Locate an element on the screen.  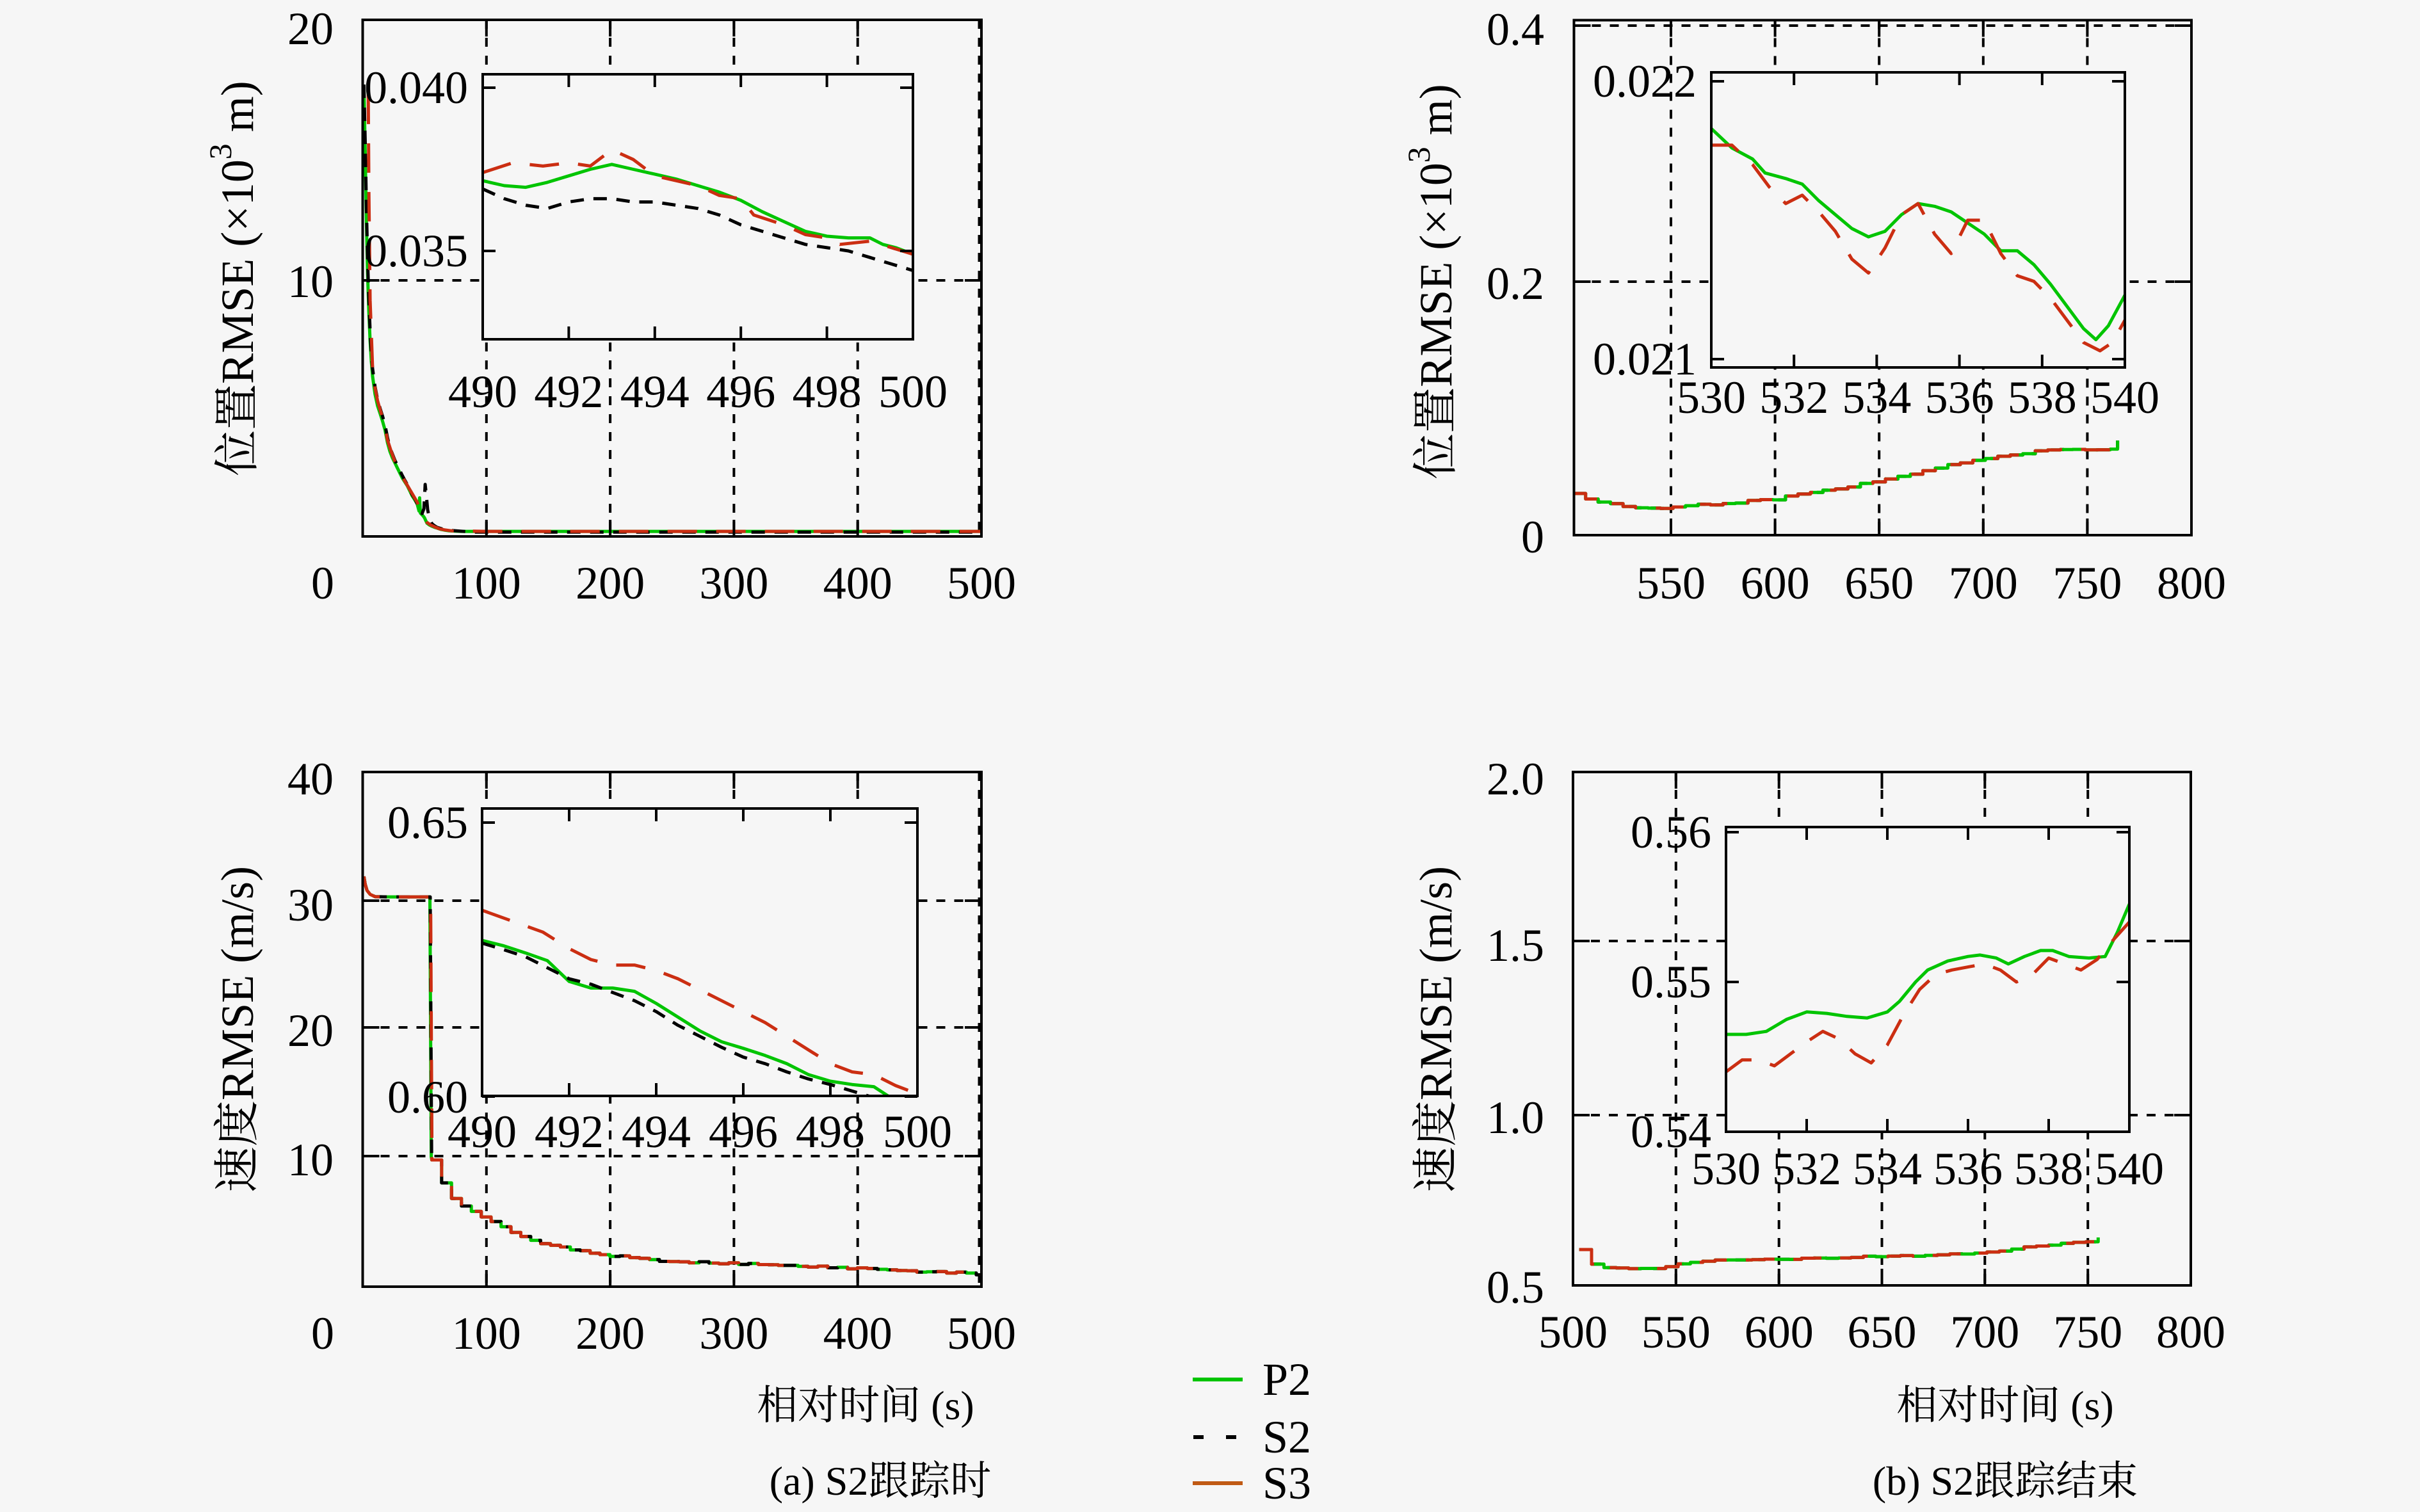
svg-text: 0.035 is located at coordinates (416, 251).